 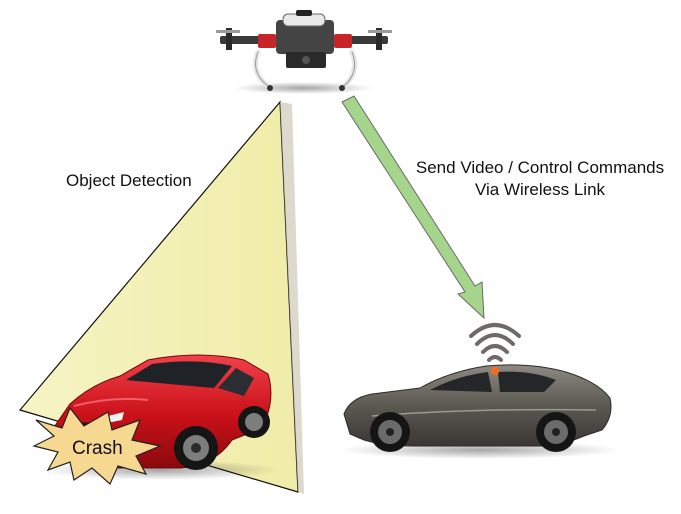 What do you see at coordinates (540, 167) in the screenshot?
I see `send-video-line-1: Send Video / Control Commands` at bounding box center [540, 167].